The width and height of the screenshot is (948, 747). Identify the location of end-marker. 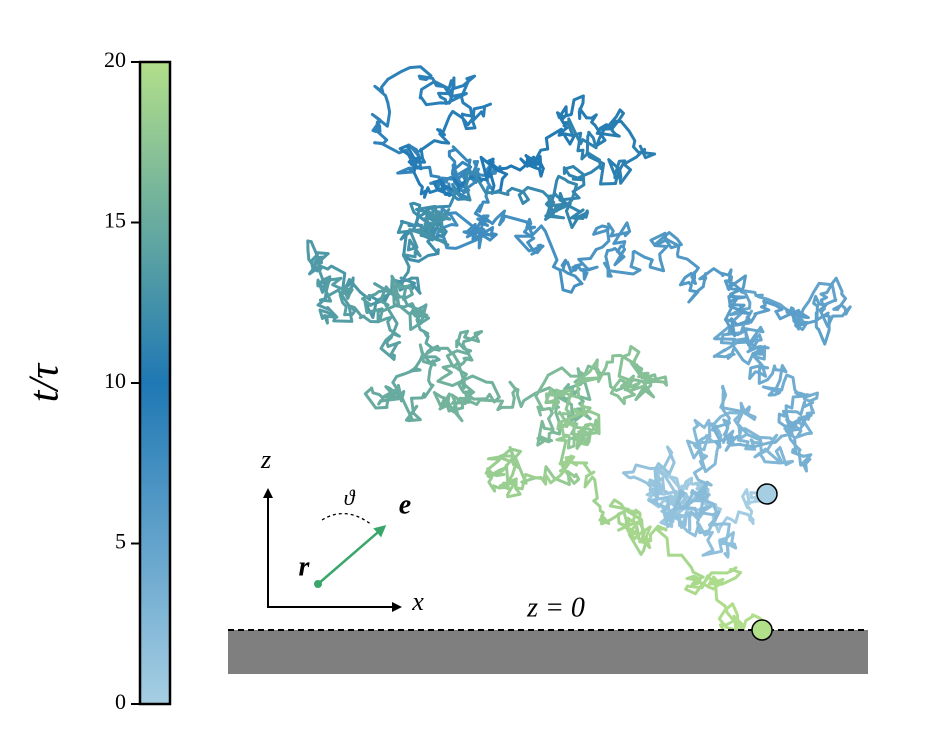
(762, 630).